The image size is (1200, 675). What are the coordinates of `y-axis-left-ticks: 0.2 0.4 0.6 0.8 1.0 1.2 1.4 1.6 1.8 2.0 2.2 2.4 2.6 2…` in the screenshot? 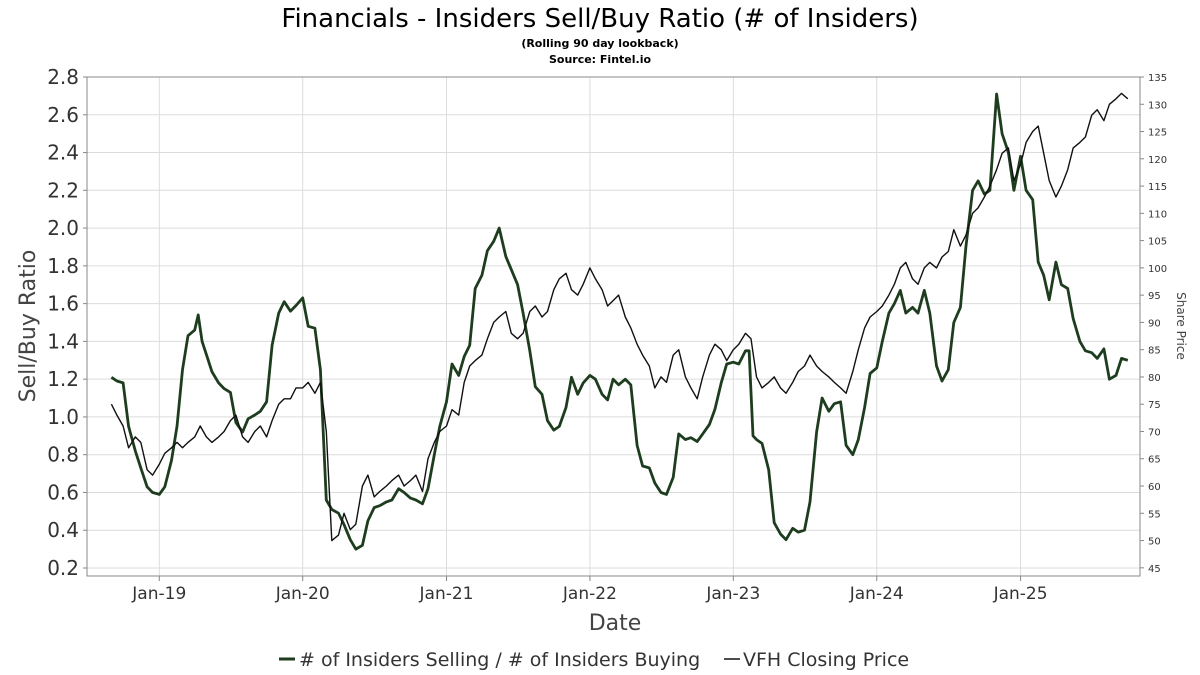 It's located at (67, 322).